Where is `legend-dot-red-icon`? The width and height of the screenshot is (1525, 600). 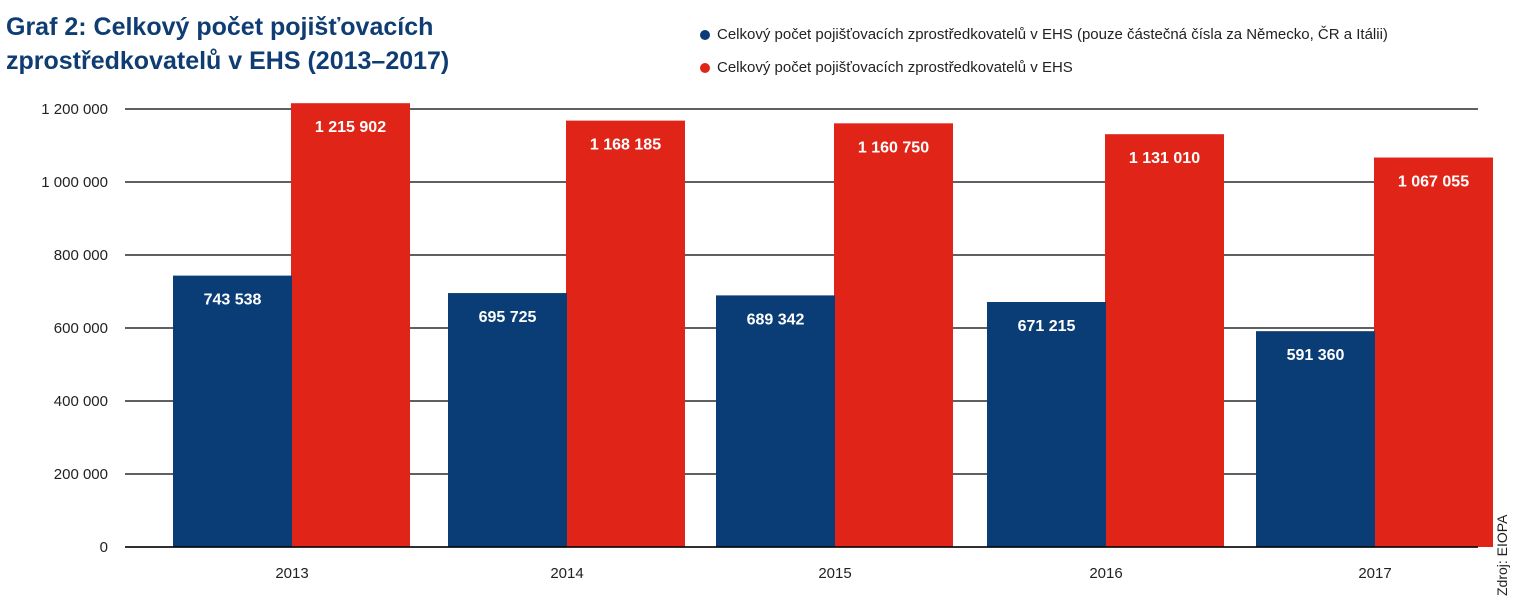 legend-dot-red-icon is located at coordinates (705, 67).